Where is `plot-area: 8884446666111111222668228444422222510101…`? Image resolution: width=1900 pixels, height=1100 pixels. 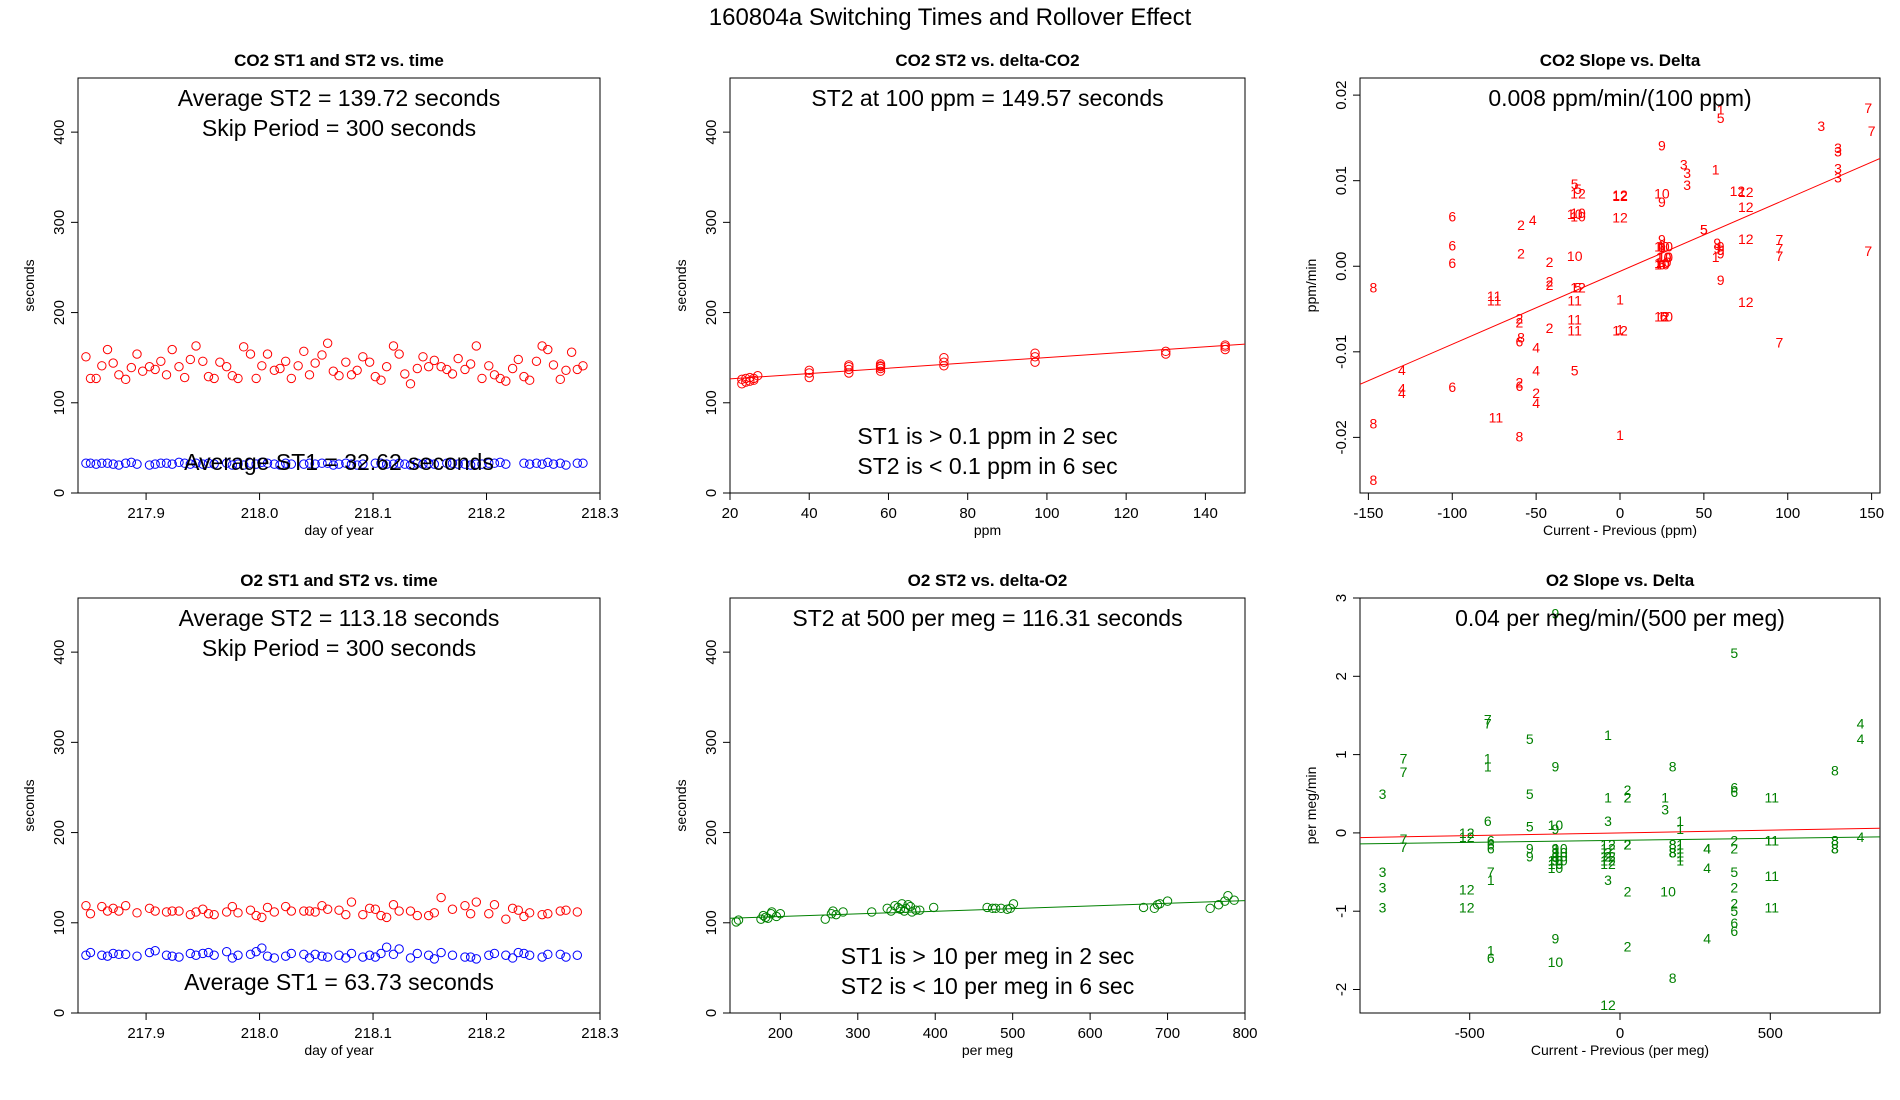 plot-area: 8884446666111111222668228444422222510101… is located at coordinates (1620, 294).